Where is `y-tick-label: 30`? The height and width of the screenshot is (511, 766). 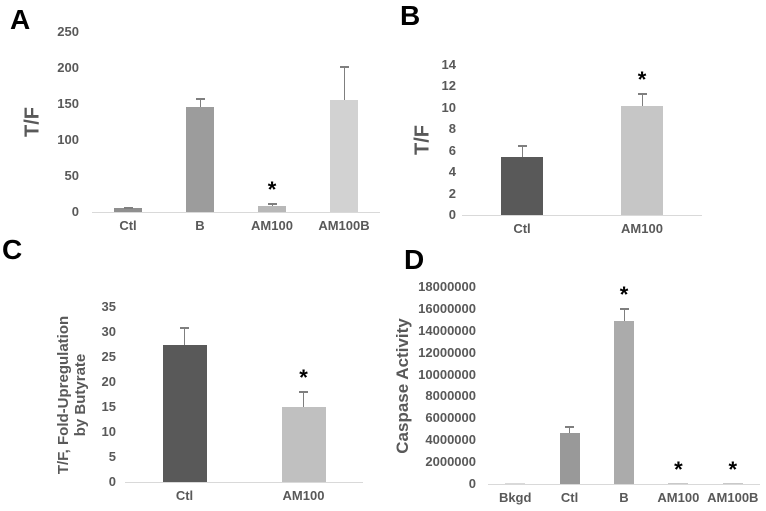
y-tick-label: 30 is located at coordinates (108, 331).